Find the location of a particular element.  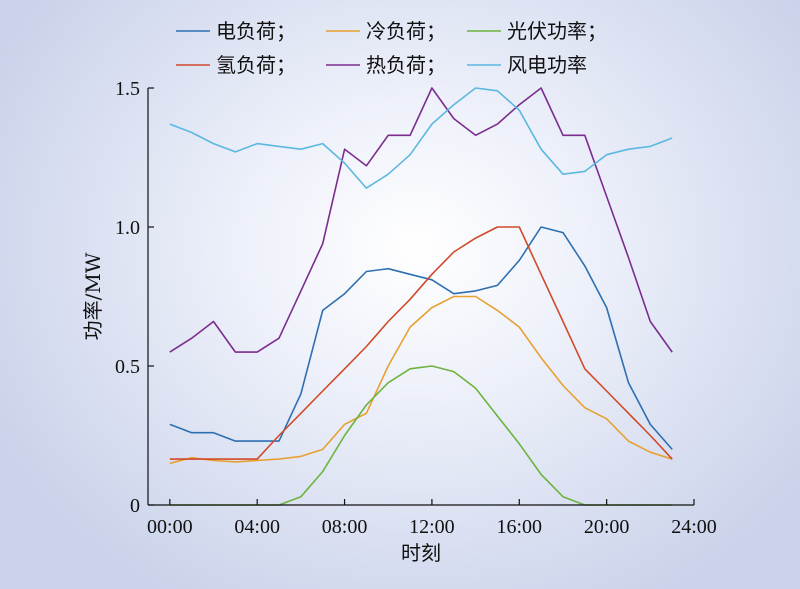

y-tick-label: 0 is located at coordinates (135, 506).